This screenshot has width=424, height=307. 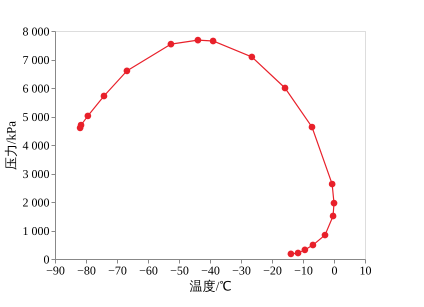 I want to click on y-tick-label: 0, so click(x=47, y=259).